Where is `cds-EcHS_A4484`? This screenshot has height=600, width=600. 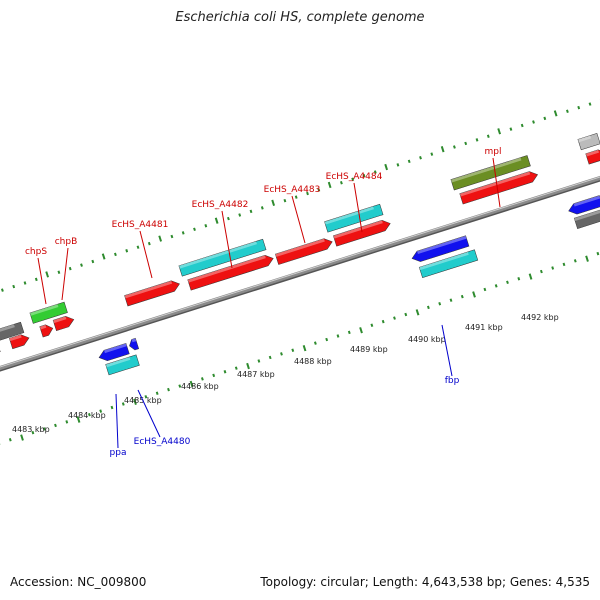 cds-EcHS_A4484 is located at coordinates (361, 233).